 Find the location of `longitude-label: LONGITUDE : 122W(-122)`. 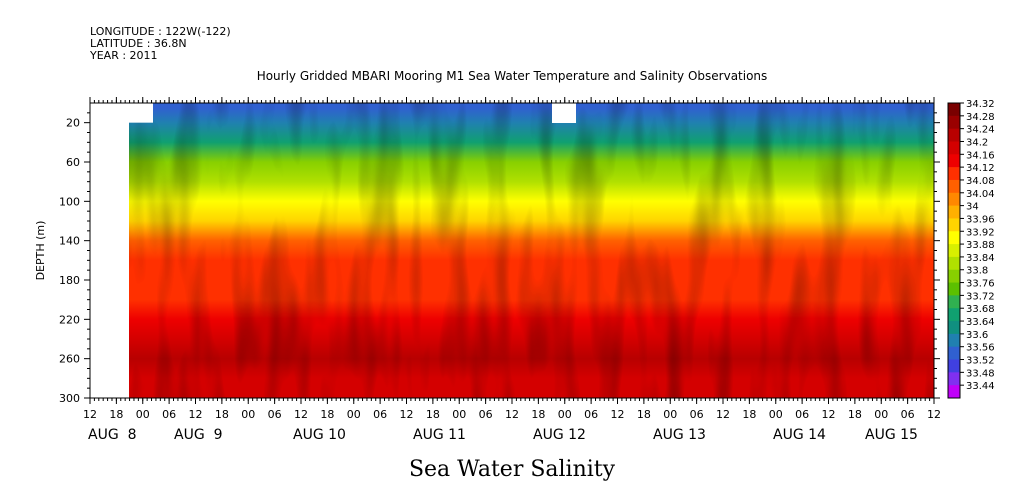

longitude-label: LONGITUDE : 122W(-122) is located at coordinates (160, 31).